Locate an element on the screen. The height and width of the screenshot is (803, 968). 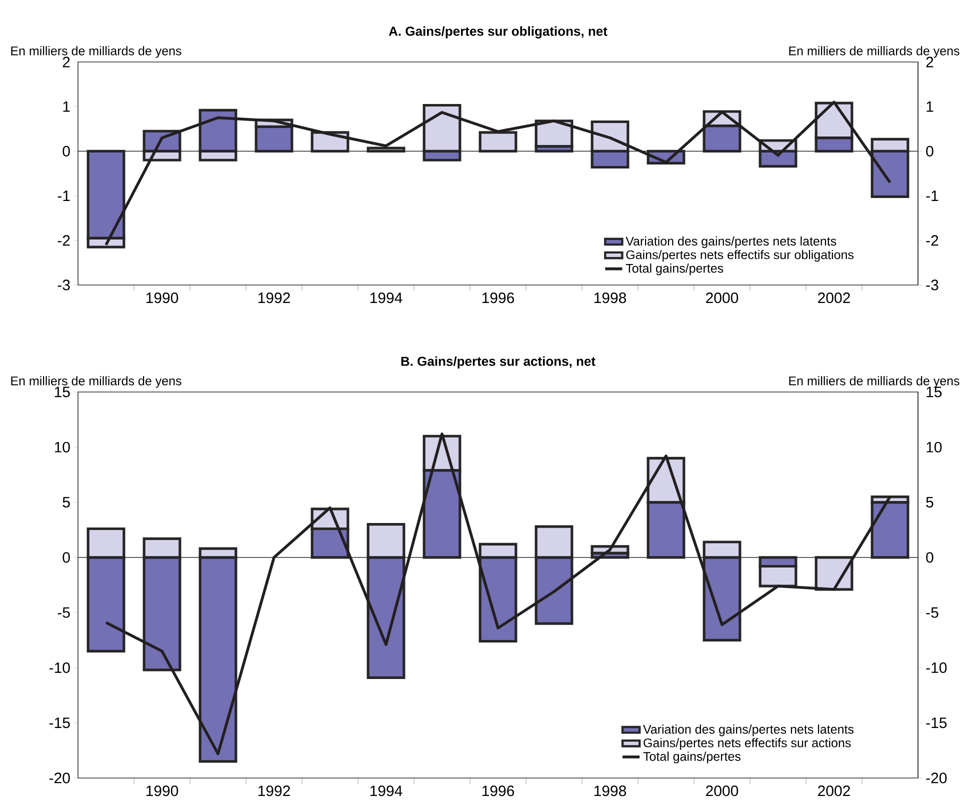
y-tick-label: -2 is located at coordinates (932, 240).